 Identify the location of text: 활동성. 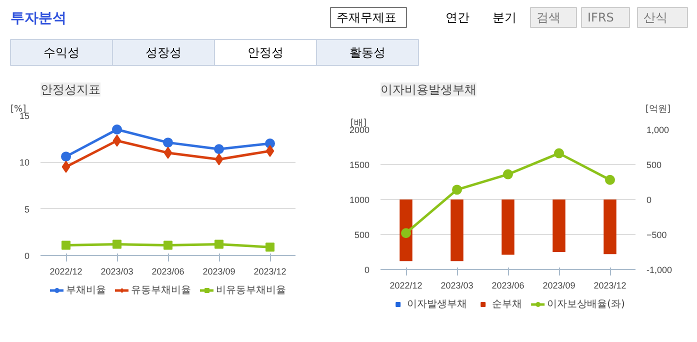
(368, 53).